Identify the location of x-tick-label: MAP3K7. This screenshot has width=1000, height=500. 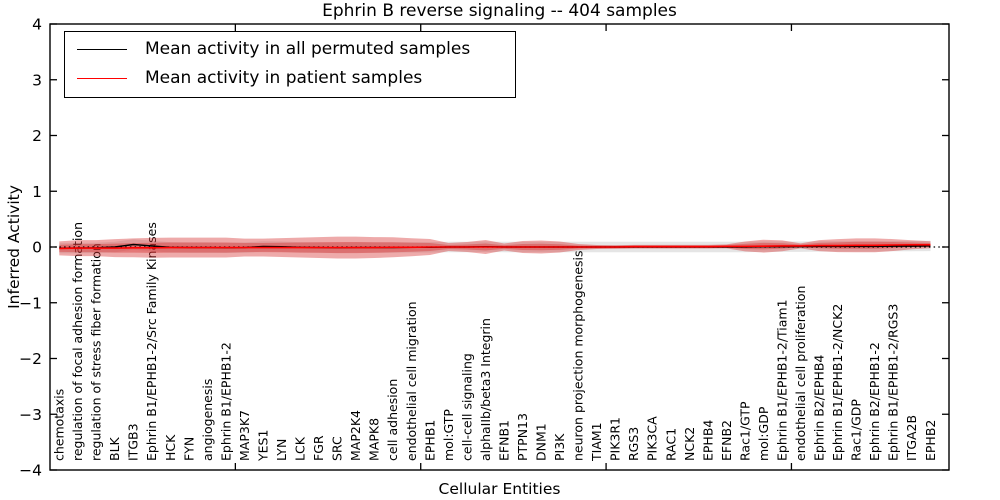
(244, 435).